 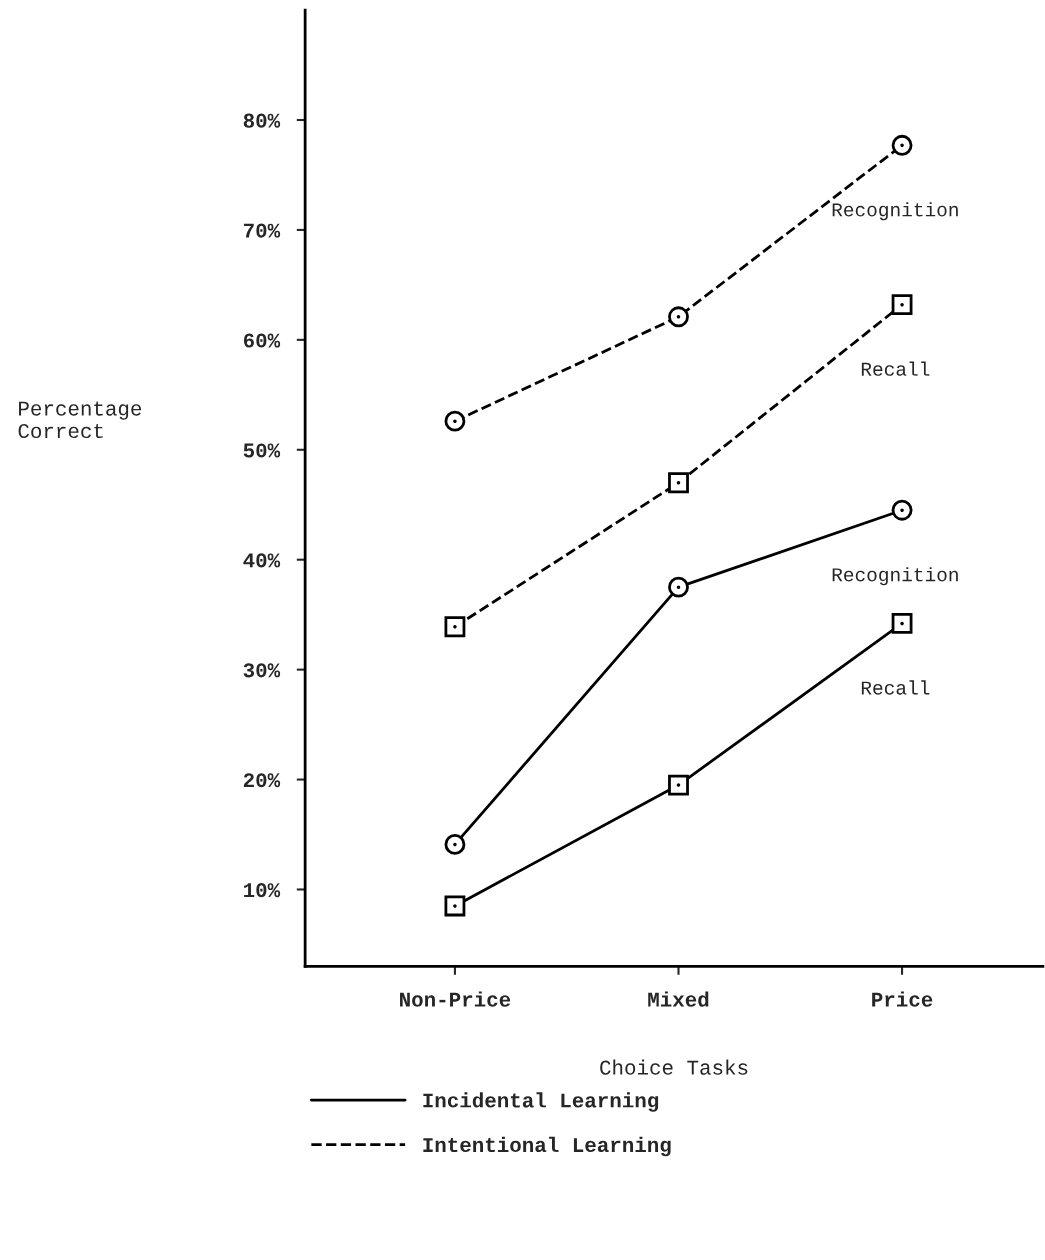 I want to click on x-tick-label: Non-Price, so click(x=455, y=999).